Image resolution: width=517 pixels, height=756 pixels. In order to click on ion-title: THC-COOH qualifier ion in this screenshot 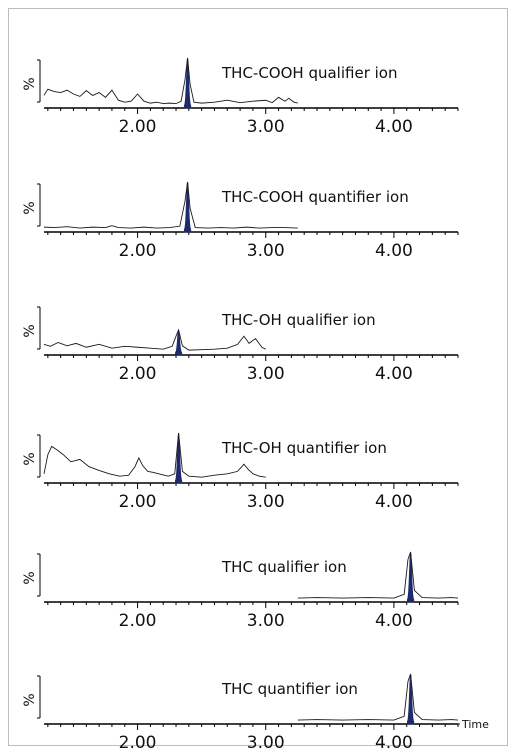, I will do `click(309, 73)`.